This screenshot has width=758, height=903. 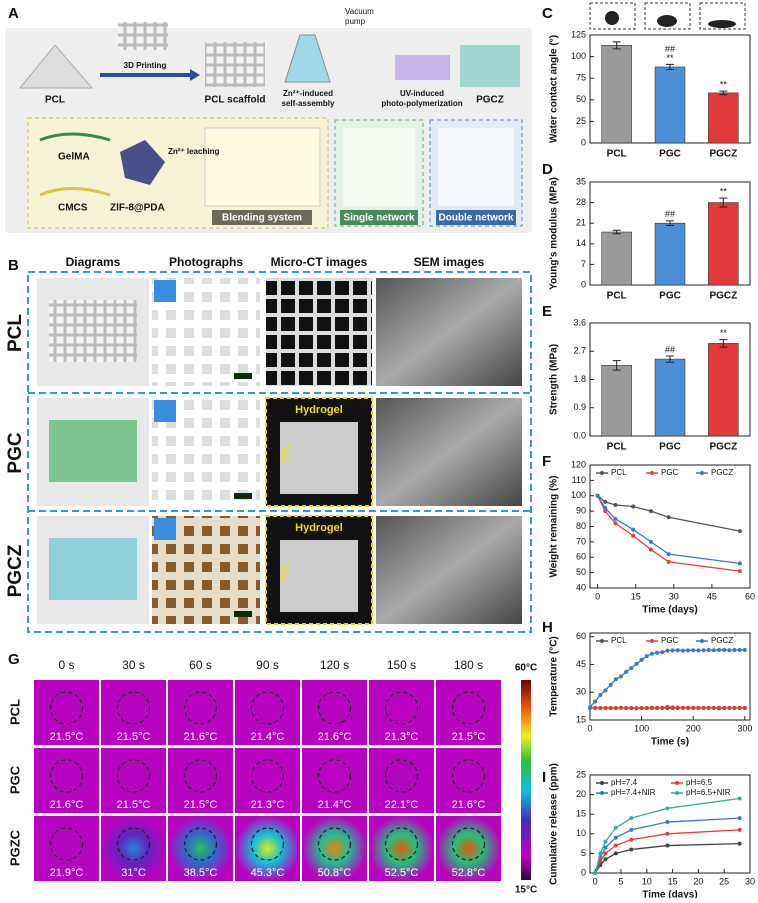 I want to click on y-tick-label: 0.0, so click(x=579, y=435).